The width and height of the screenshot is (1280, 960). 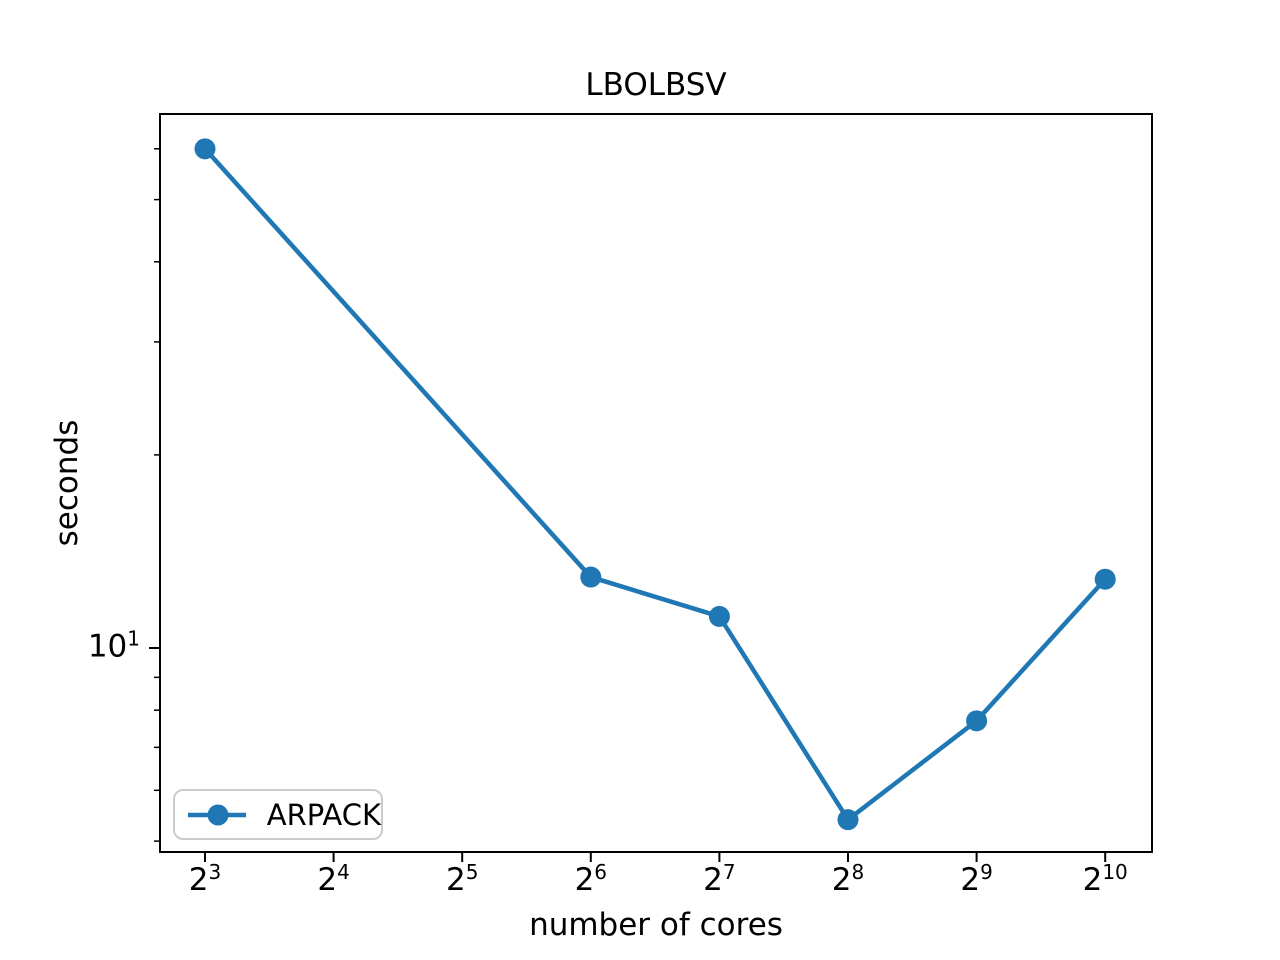 I want to click on legend-line-sample, so click(x=217, y=814).